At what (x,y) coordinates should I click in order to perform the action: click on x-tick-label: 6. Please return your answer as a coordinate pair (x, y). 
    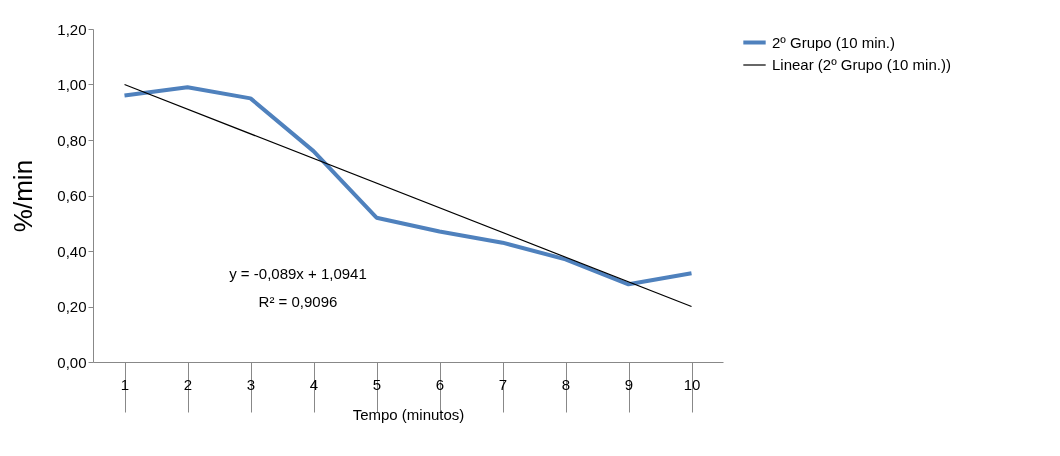
    Looking at the image, I should click on (440, 384).